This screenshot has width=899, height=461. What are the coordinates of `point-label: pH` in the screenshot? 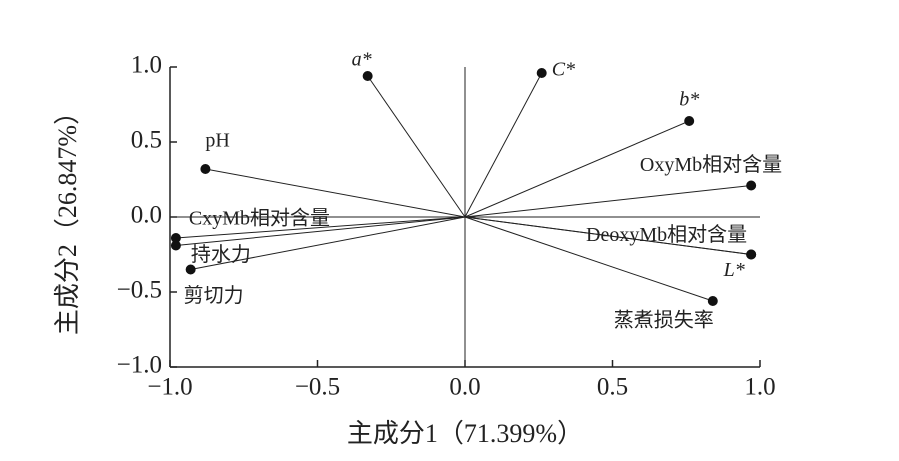 It's located at (217, 141).